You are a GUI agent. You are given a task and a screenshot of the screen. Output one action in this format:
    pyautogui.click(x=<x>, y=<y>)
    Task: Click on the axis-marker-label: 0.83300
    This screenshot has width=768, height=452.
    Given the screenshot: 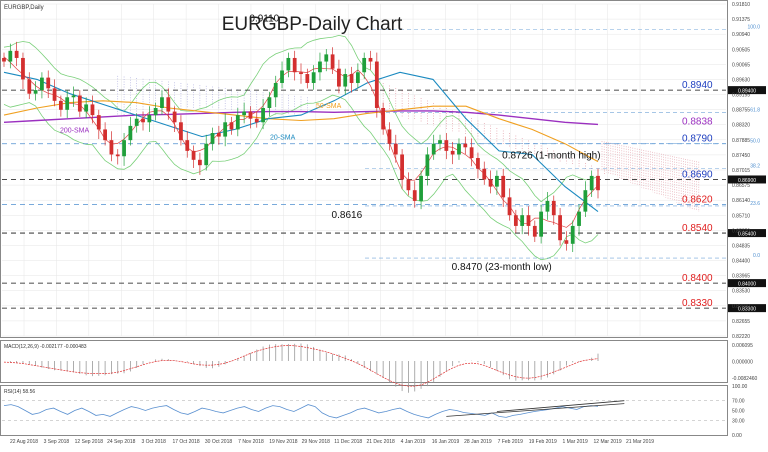 What is the action you would take?
    pyautogui.click(x=747, y=309)
    